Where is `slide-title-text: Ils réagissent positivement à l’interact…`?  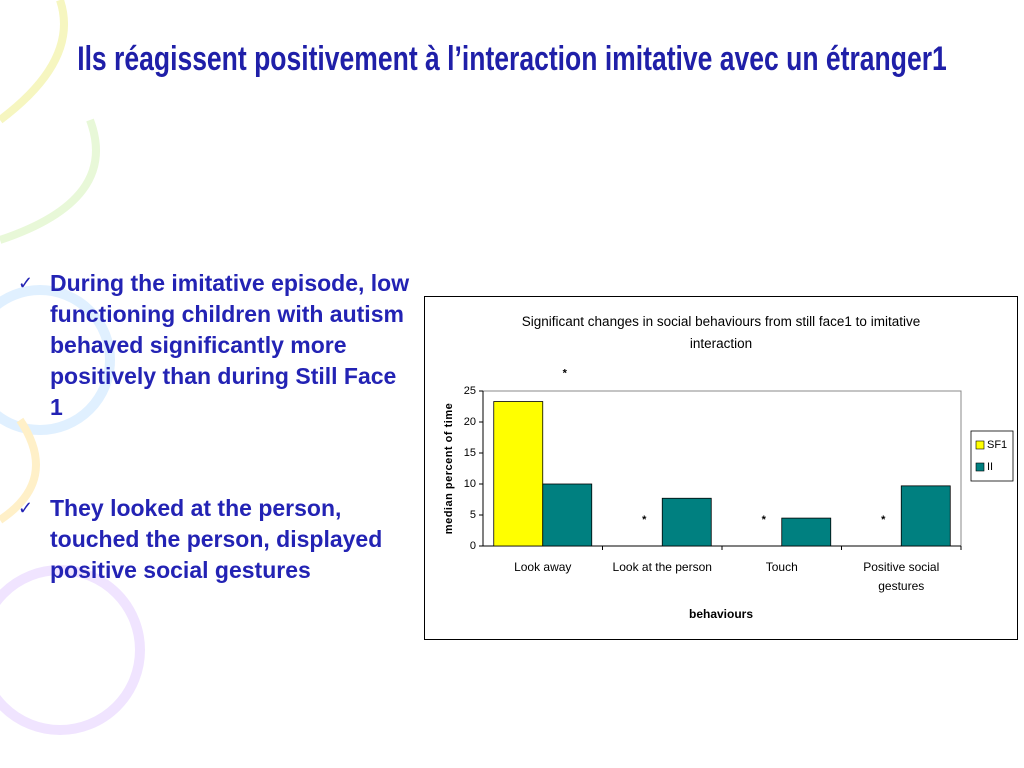
slide-title-text: Ils réagissent positivement à l’interact… is located at coordinates (512, 59).